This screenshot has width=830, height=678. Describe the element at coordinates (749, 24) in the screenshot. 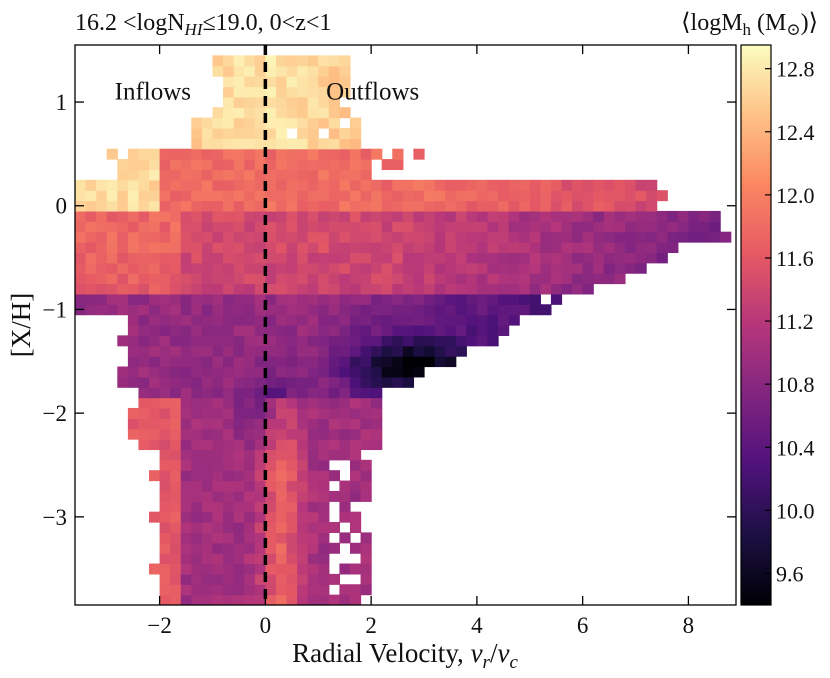

I see `colorbar-title: ⟨logMh (M⊙)⟩` at that location.